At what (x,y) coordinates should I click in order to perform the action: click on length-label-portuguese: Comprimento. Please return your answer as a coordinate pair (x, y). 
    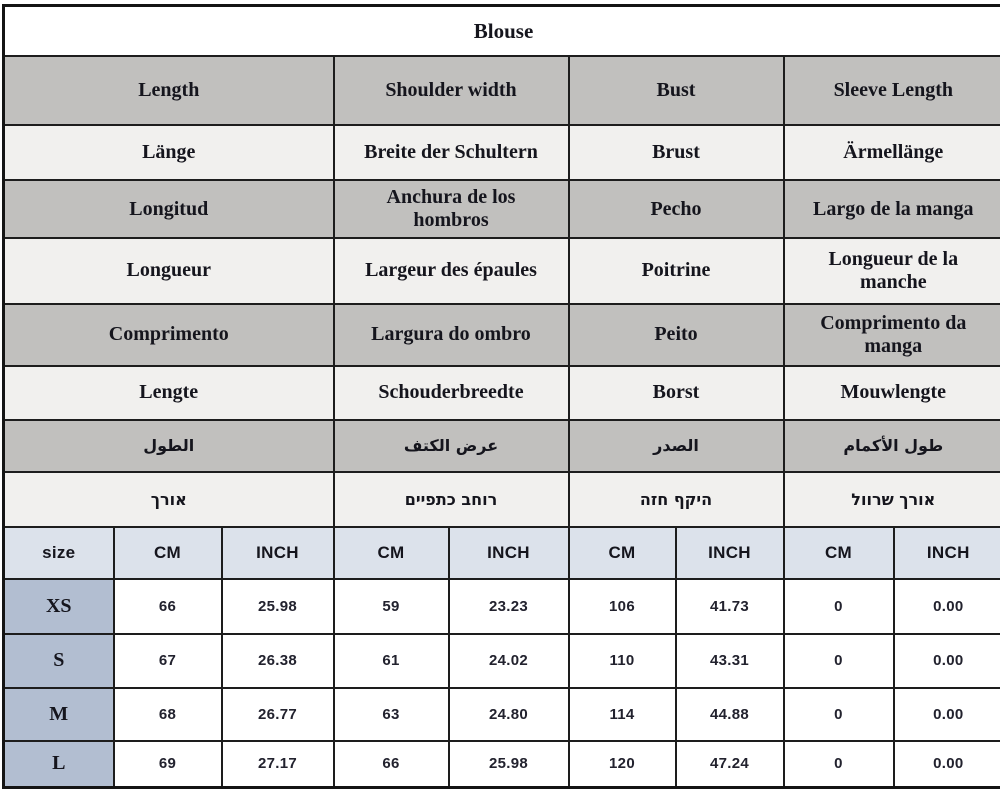
    Looking at the image, I should click on (168, 334).